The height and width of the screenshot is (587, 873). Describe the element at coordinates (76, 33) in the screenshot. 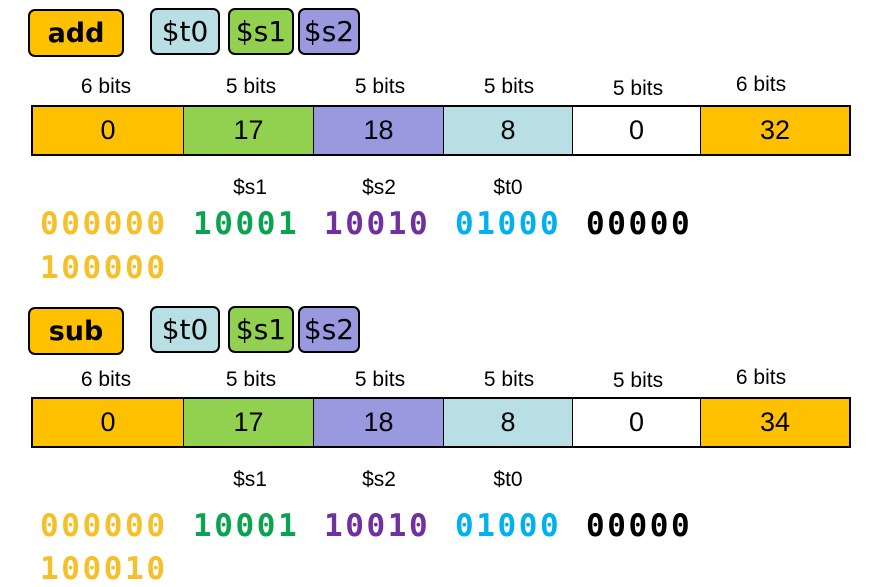

I see `mnemonic-add: add` at that location.